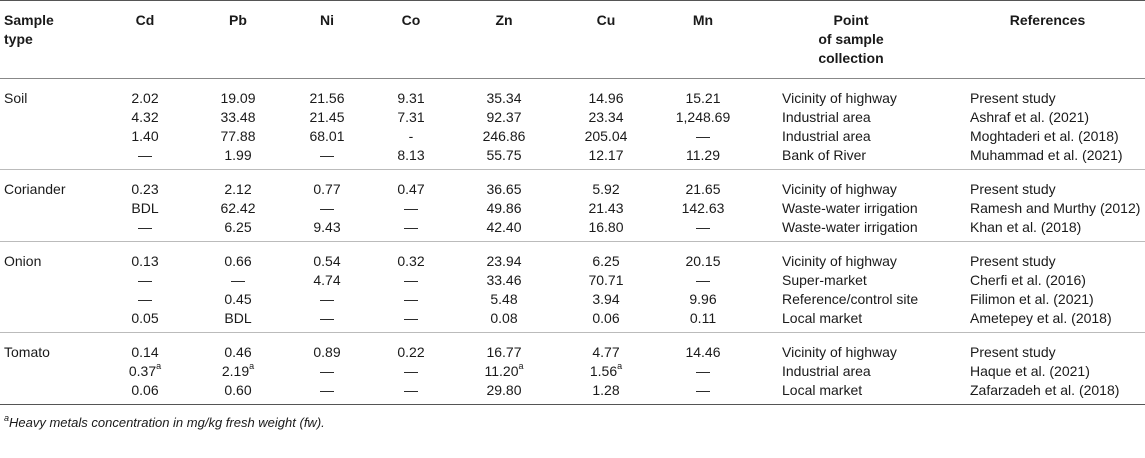  Describe the element at coordinates (606, 155) in the screenshot. I see `cell-cu: 12.17` at that location.